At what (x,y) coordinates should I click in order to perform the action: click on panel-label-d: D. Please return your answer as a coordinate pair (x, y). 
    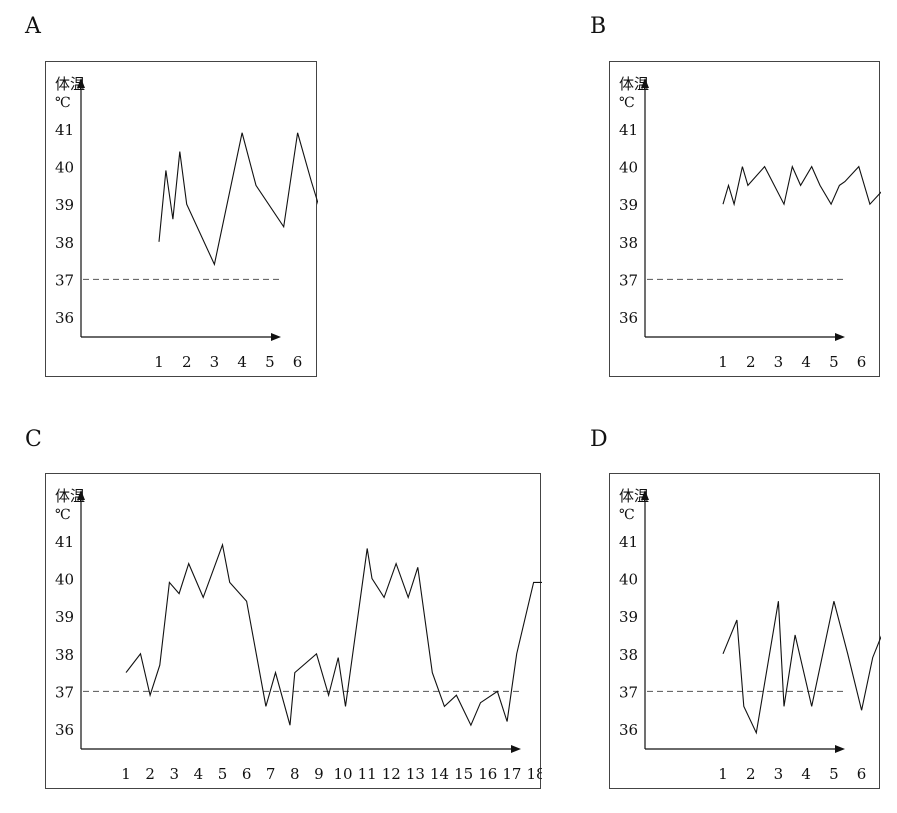
    Looking at the image, I should click on (599, 439).